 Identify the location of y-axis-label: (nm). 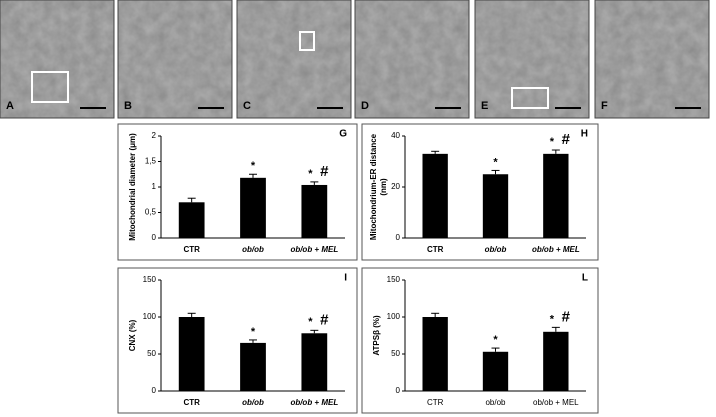
(383, 187).